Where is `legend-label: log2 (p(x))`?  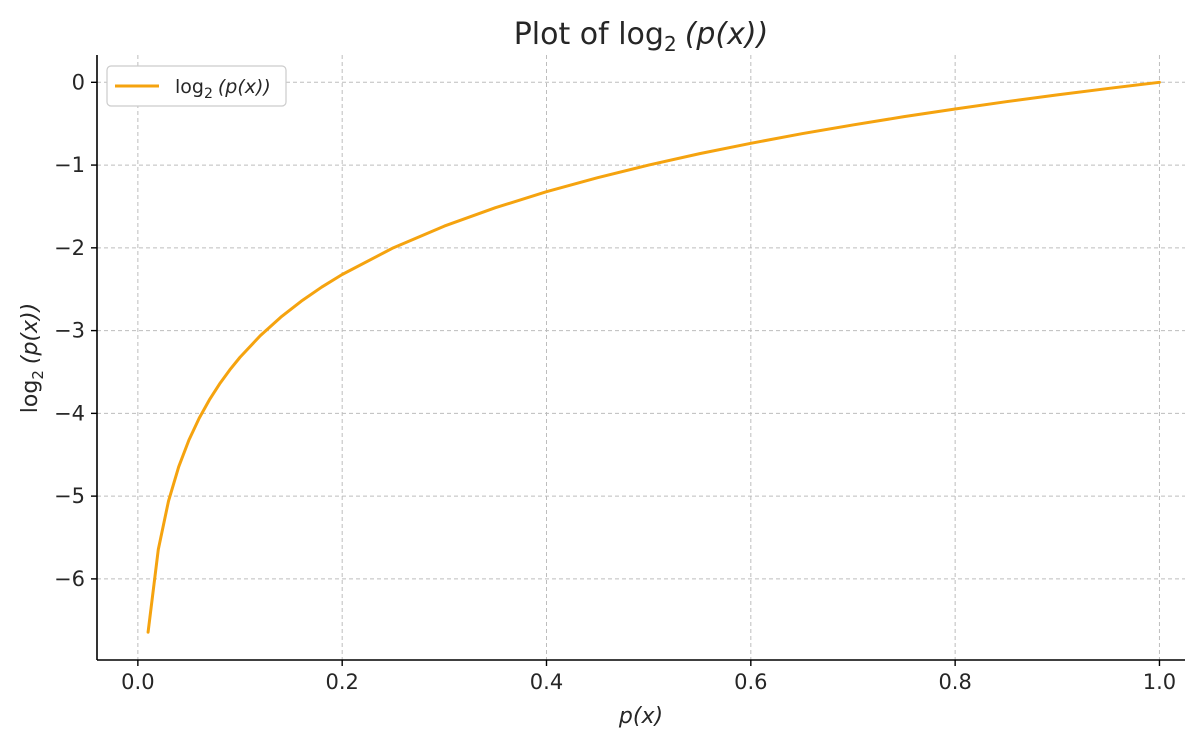 legend-label: log2 (p(x)) is located at coordinates (223, 89).